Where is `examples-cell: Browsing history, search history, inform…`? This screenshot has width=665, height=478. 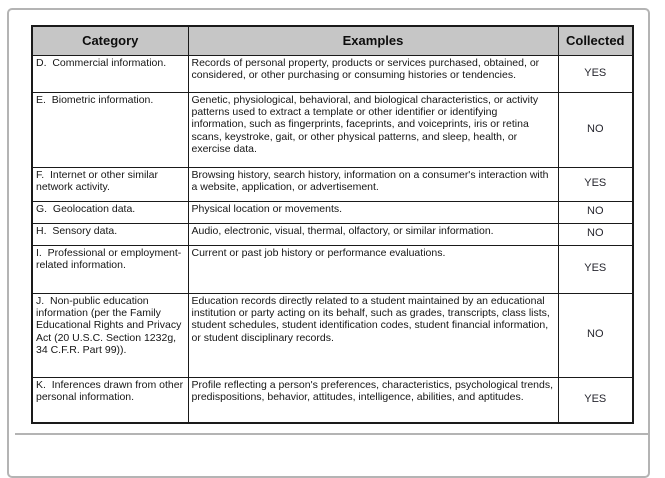
examples-cell: Browsing history, search history, inform… is located at coordinates (373, 184).